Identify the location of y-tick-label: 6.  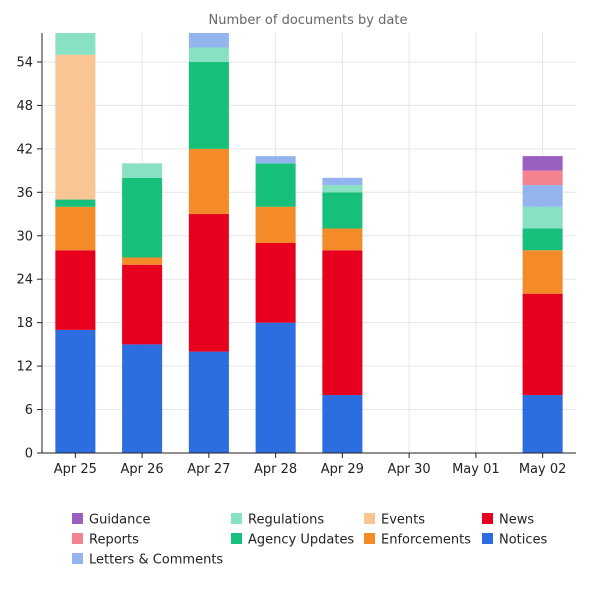
(29, 410).